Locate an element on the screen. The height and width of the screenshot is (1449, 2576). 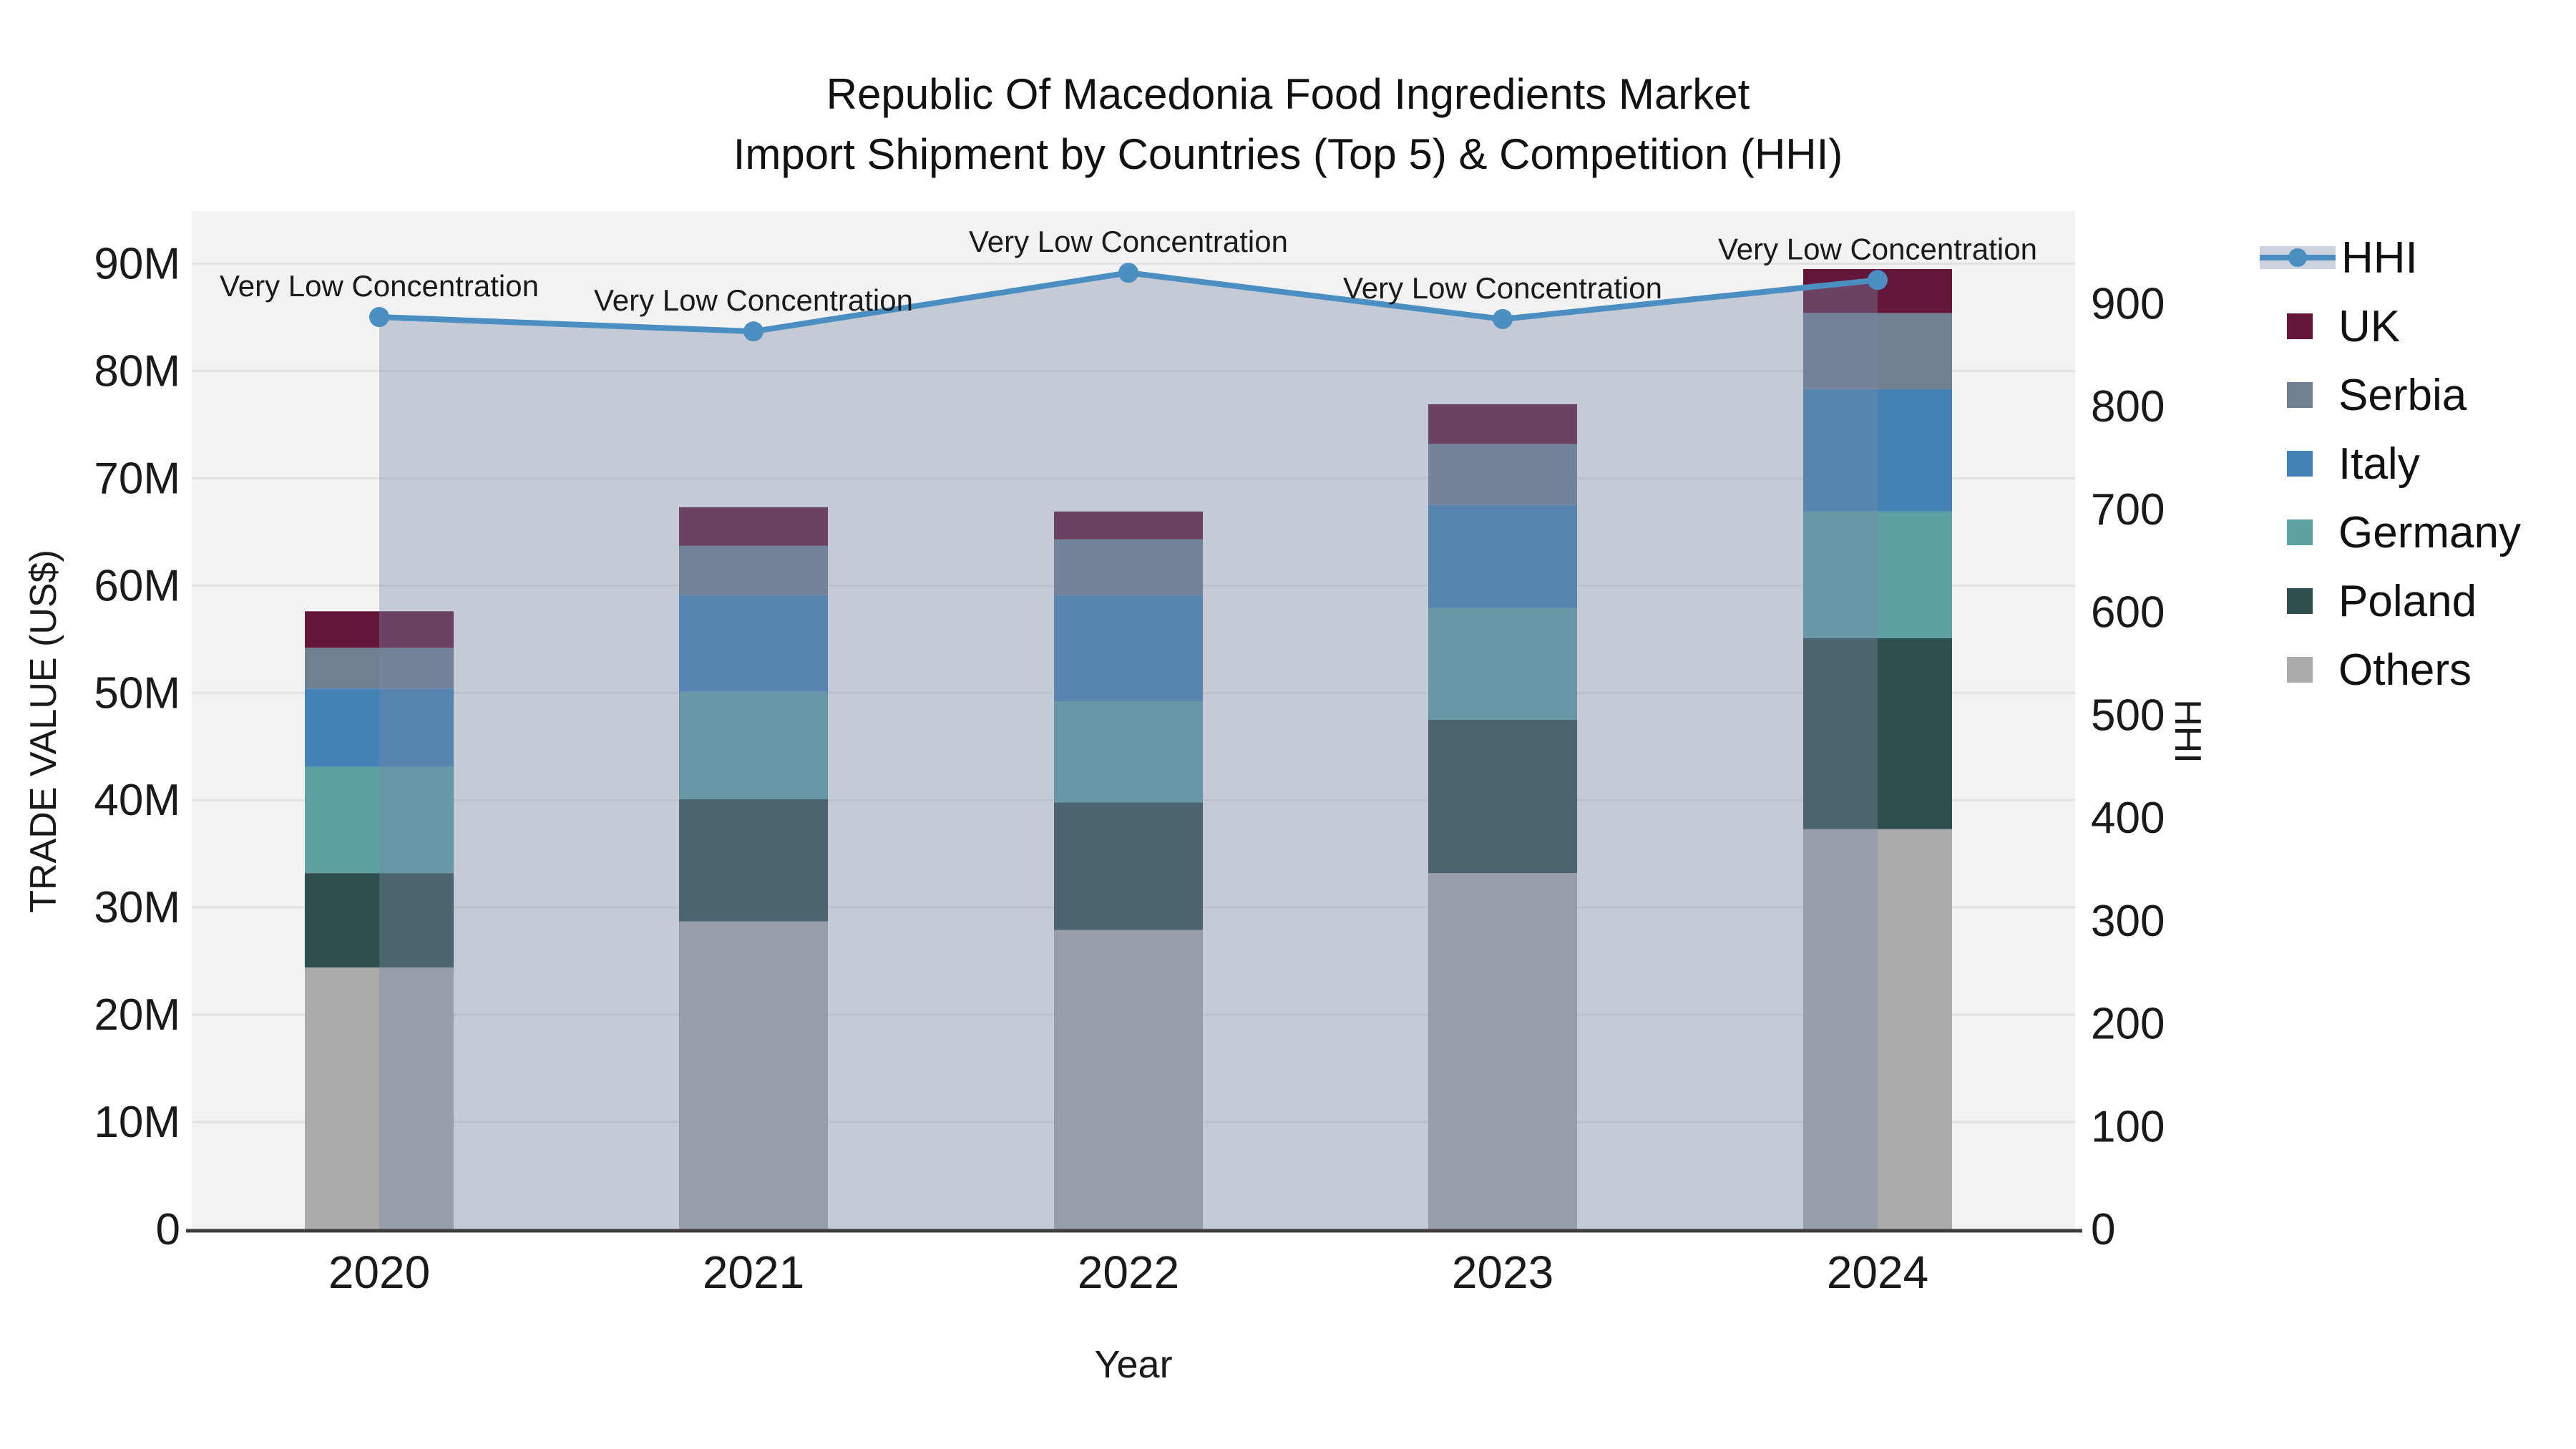
bar-segment-germany-2024 is located at coordinates (1877, 574).